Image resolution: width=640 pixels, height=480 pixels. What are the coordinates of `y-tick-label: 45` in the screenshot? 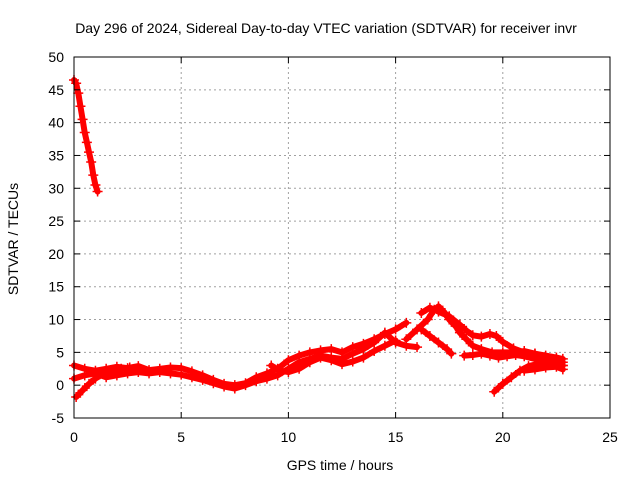 It's located at (56, 90).